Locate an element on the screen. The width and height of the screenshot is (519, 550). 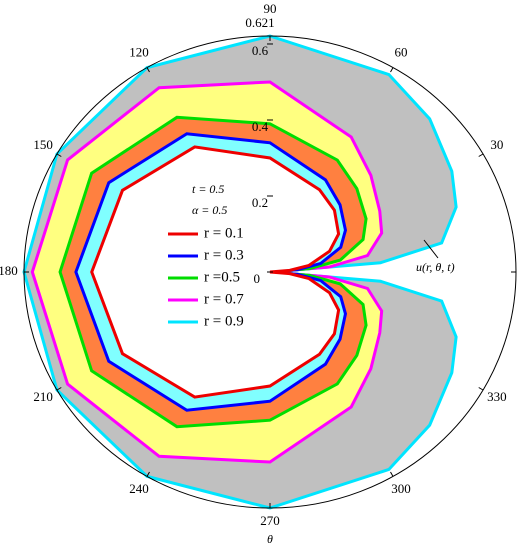
annotation: t = 0.5 is located at coordinates (208, 189).